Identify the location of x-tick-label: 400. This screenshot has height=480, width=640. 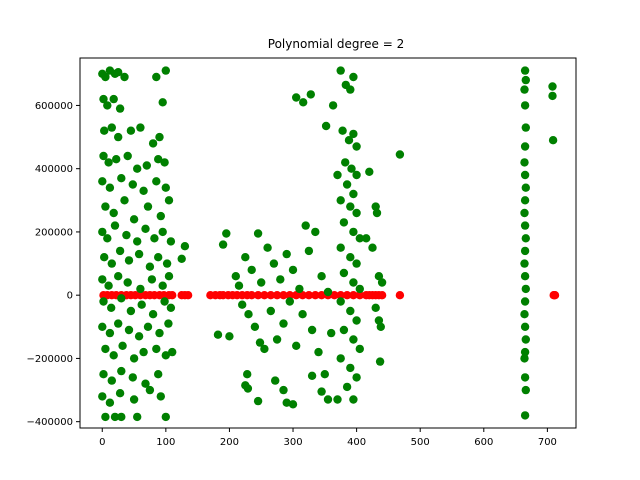
(356, 442).